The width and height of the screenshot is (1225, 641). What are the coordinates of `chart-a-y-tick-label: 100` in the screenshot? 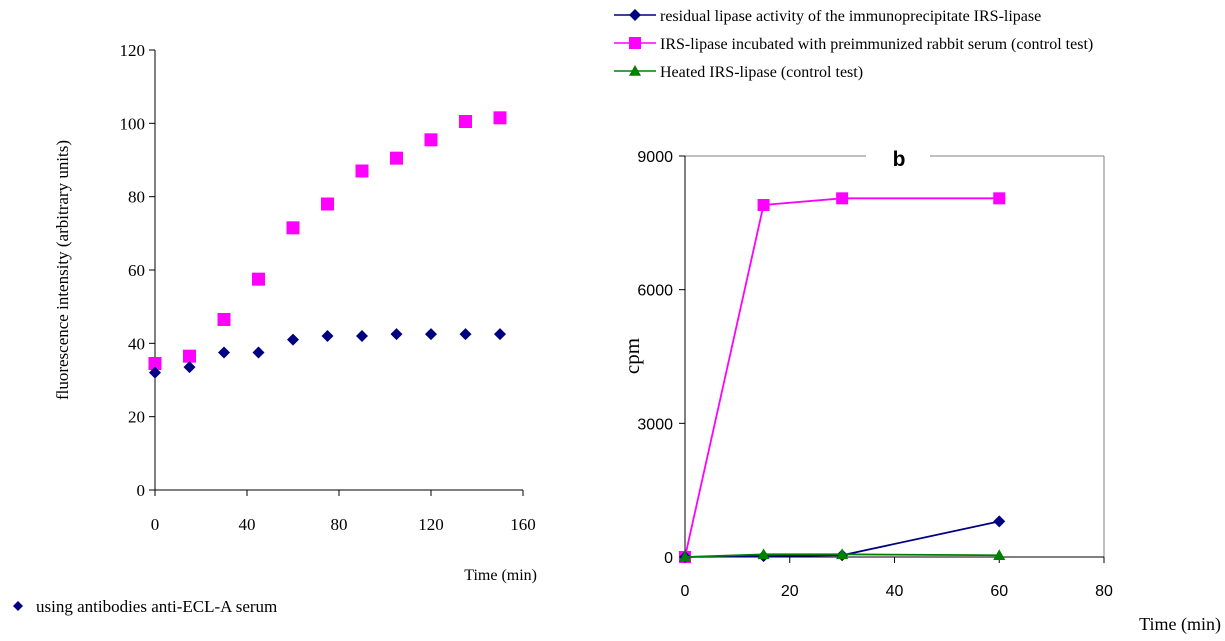 It's located at (133, 123).